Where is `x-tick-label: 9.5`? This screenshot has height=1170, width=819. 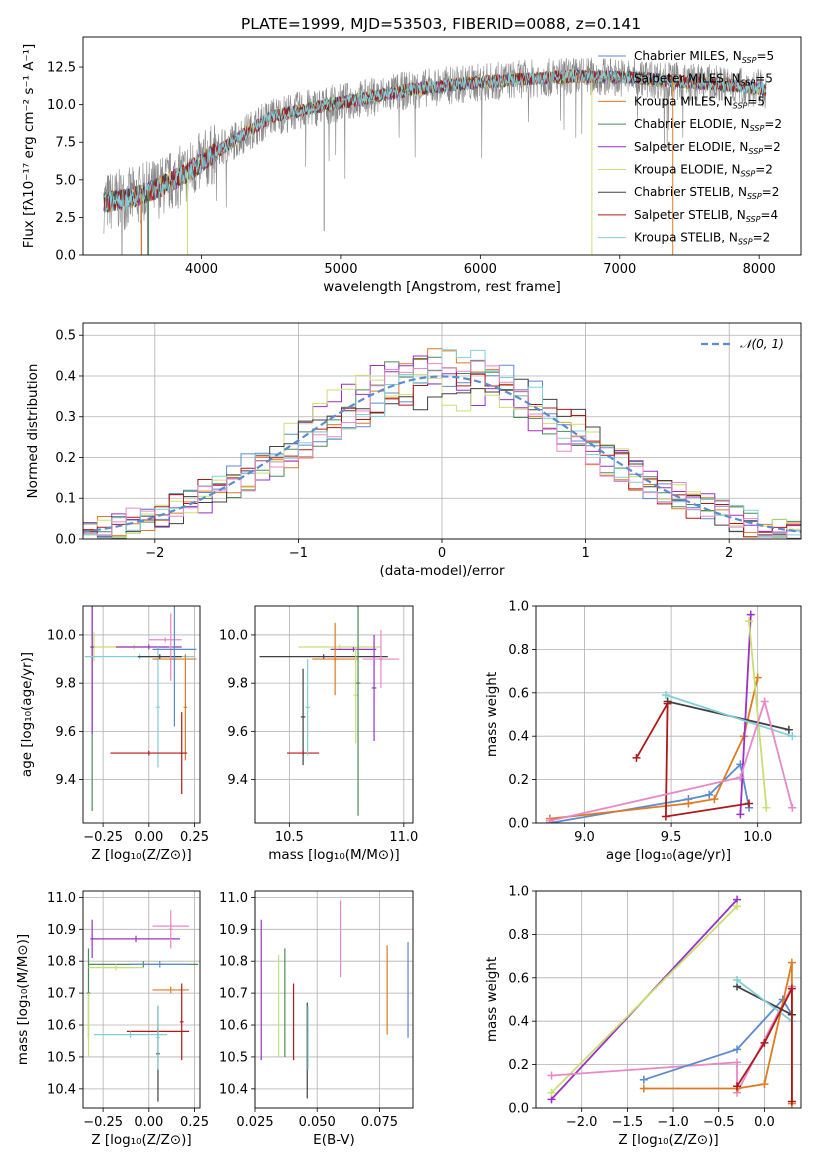
x-tick-label: 9.5 is located at coordinates (671, 837).